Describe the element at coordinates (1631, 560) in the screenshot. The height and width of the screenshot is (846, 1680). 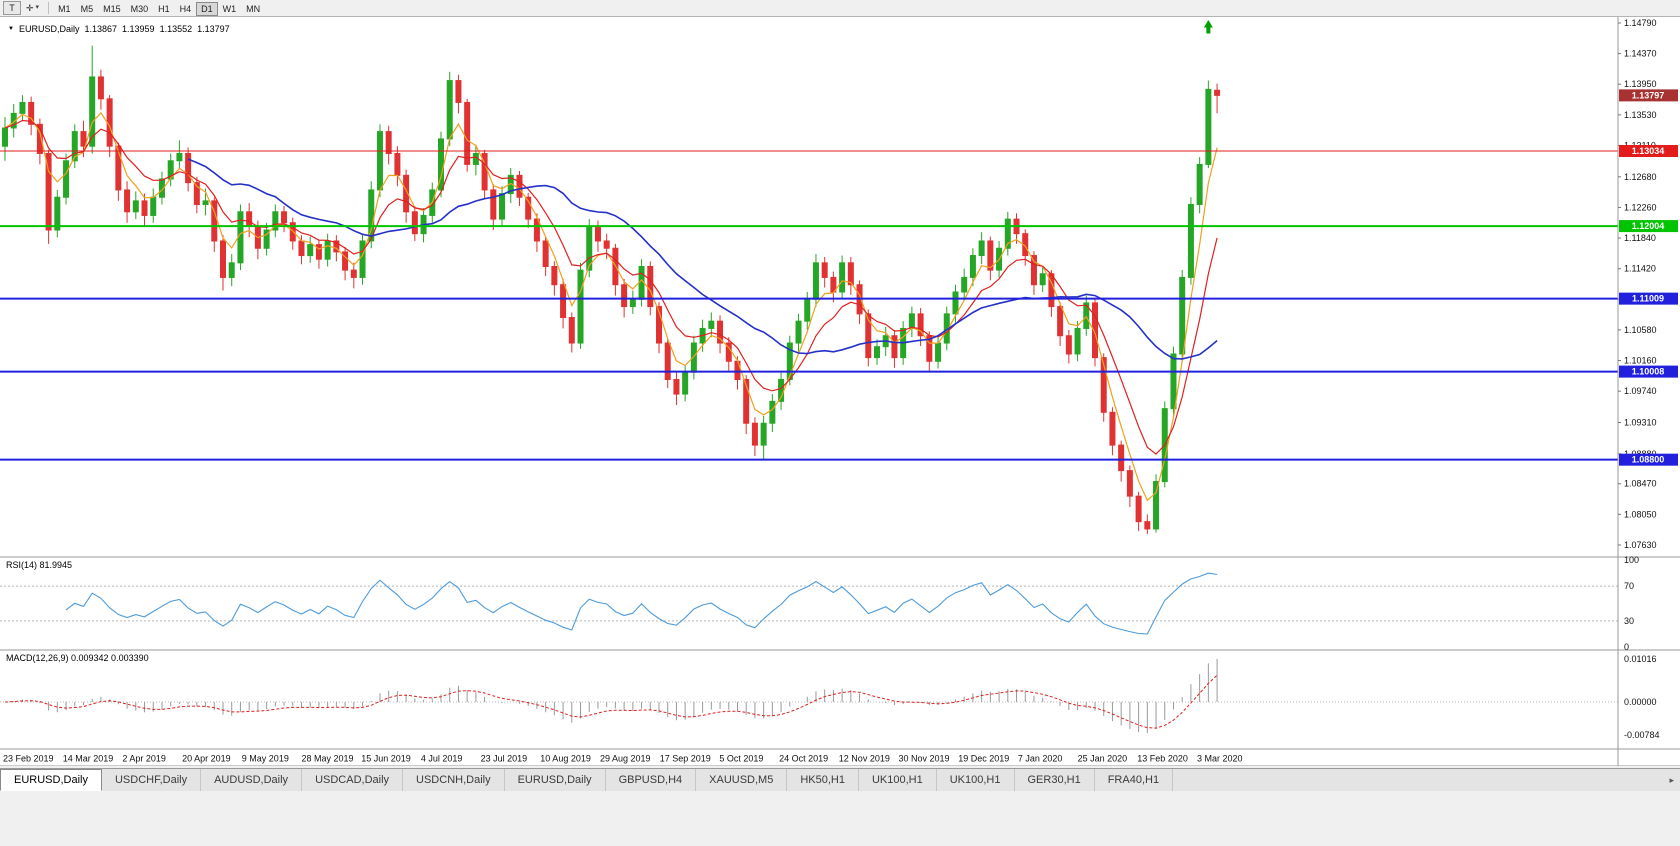
I see `rsi-tick-label: 100` at that location.